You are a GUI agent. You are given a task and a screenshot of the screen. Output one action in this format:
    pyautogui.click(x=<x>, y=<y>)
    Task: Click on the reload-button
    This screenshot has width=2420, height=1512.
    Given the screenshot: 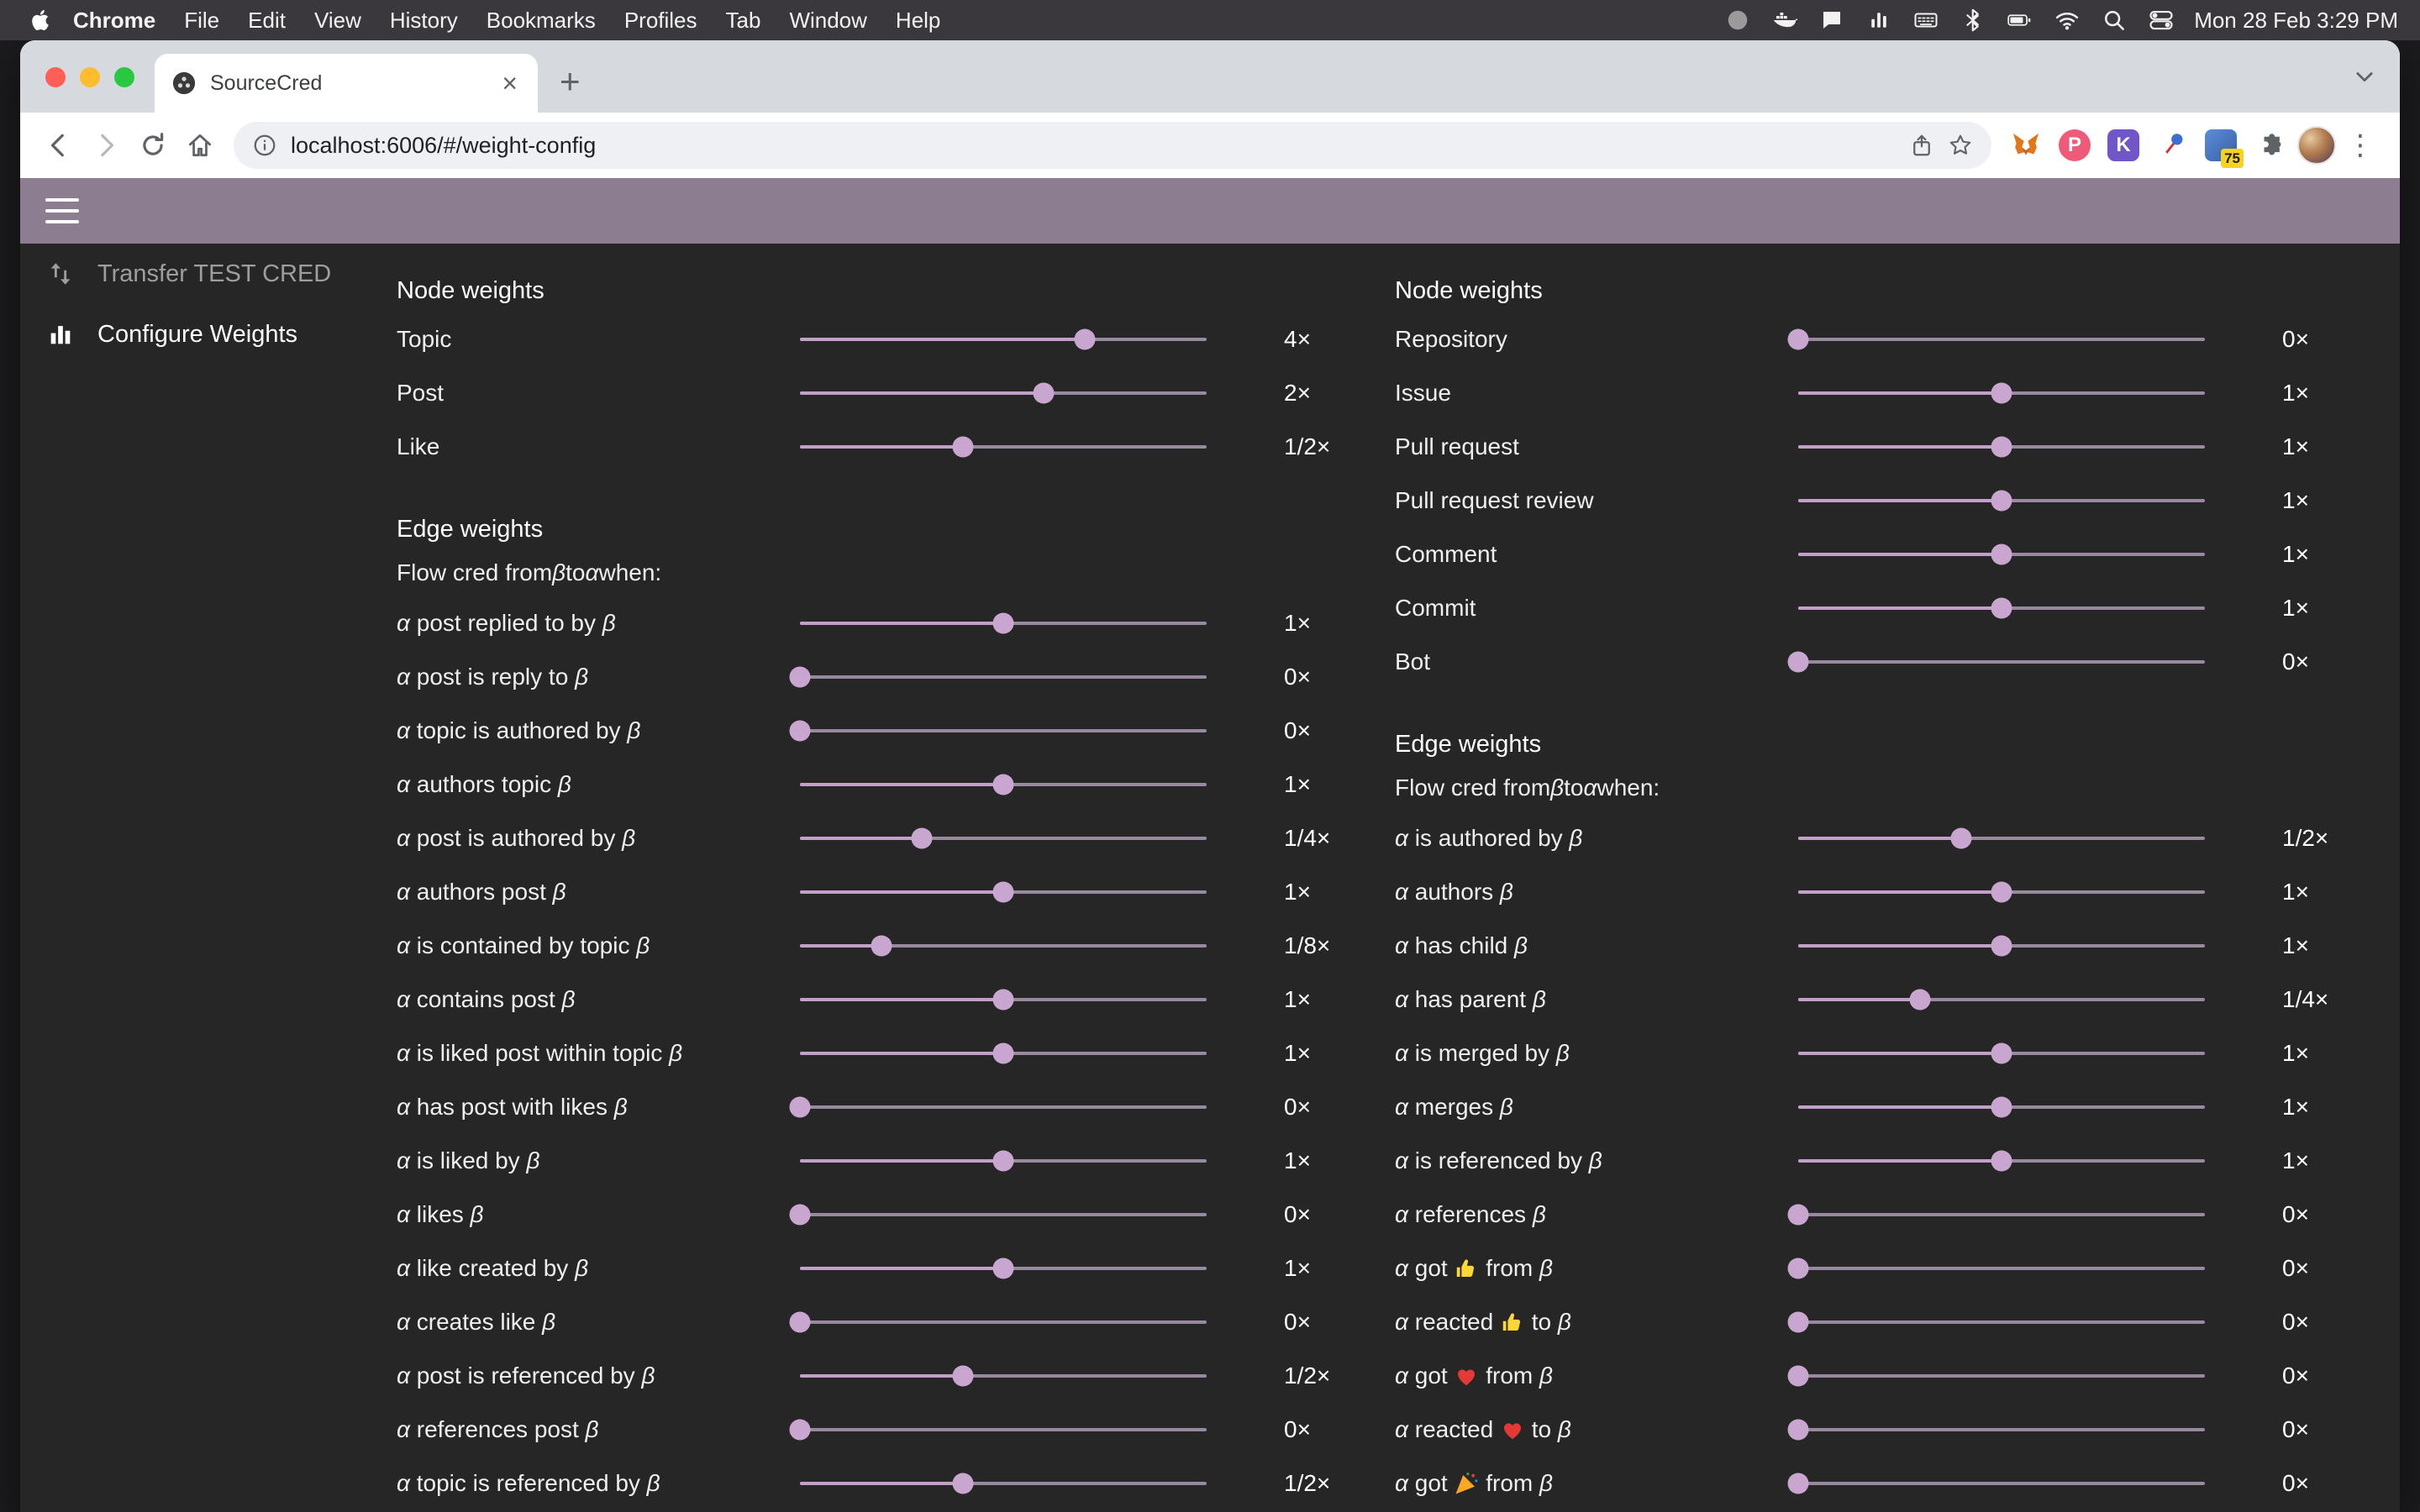 What is the action you would take?
    pyautogui.click(x=153, y=145)
    